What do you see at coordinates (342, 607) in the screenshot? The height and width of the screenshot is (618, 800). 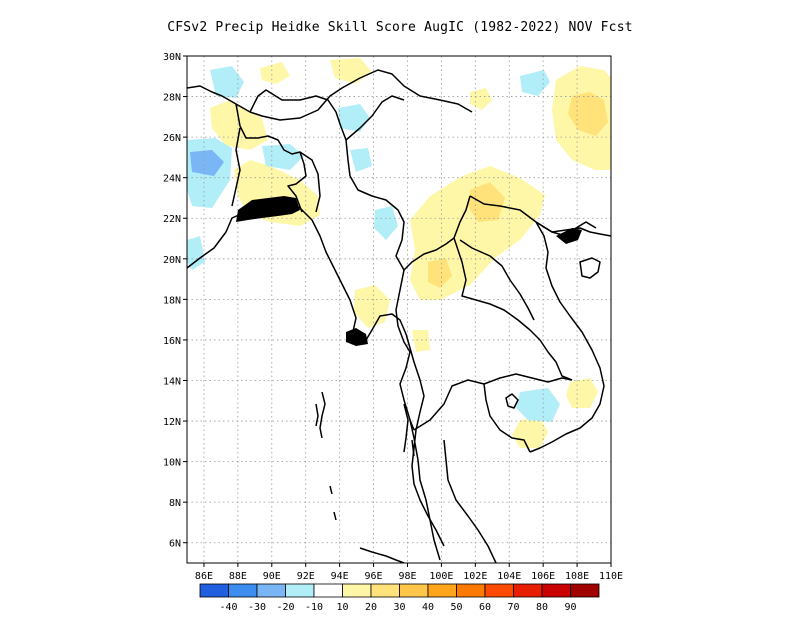 I see `colorbar-label: 10` at bounding box center [342, 607].